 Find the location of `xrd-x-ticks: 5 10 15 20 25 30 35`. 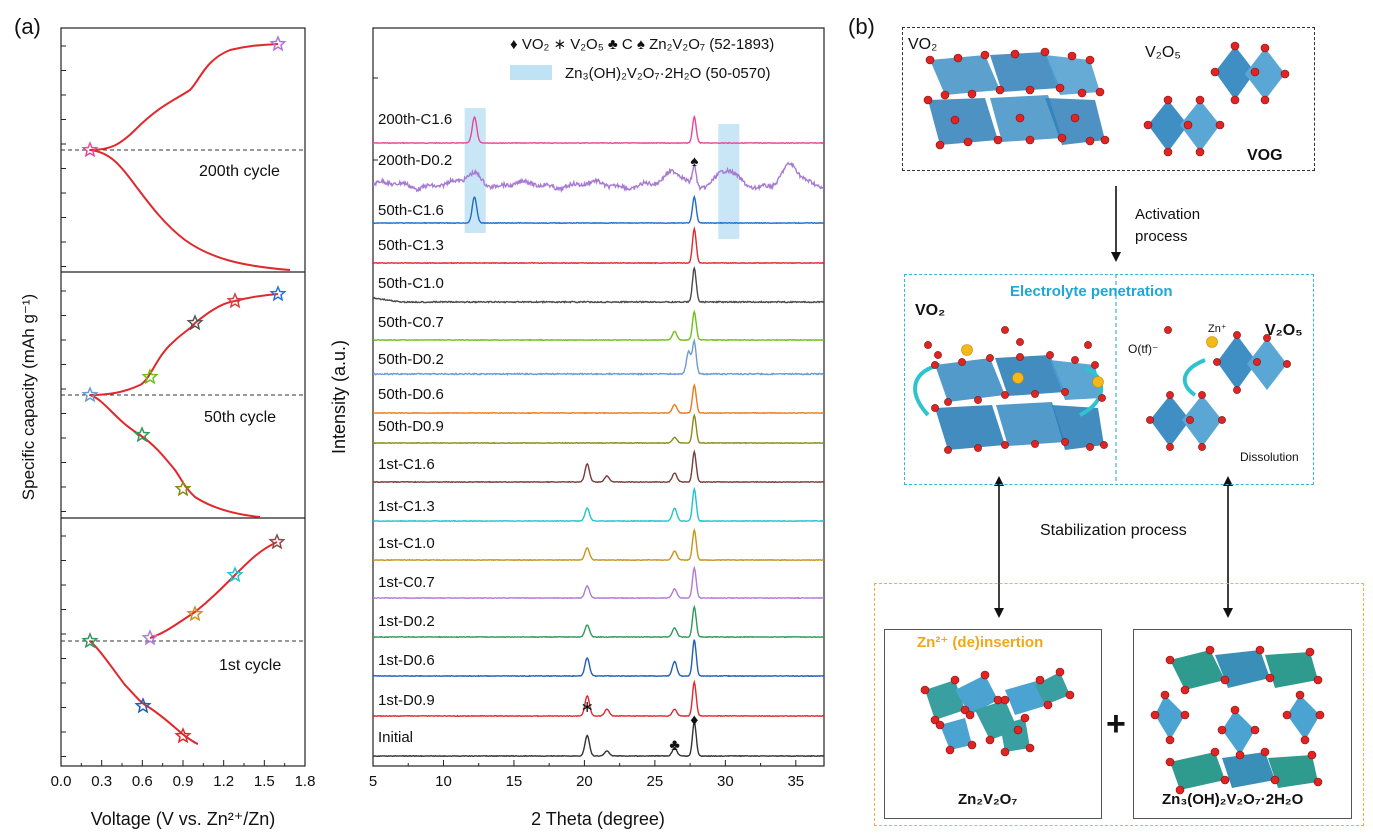

xrd-x-ticks: 5 10 15 20 25 30 35 is located at coordinates (586, 775).